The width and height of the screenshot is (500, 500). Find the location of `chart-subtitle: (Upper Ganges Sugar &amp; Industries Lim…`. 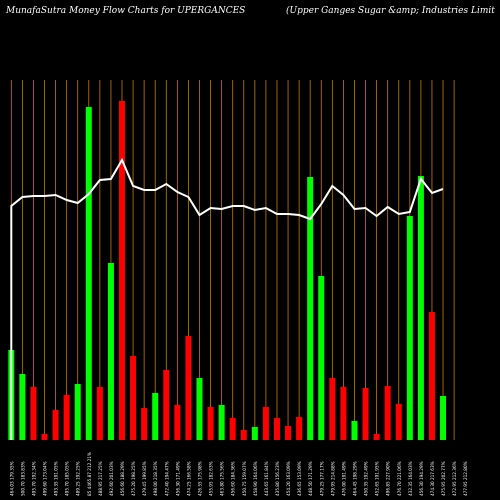

chart-subtitle: (Upper Ganges Sugar &amp; Industries Lim… is located at coordinates (390, 11).